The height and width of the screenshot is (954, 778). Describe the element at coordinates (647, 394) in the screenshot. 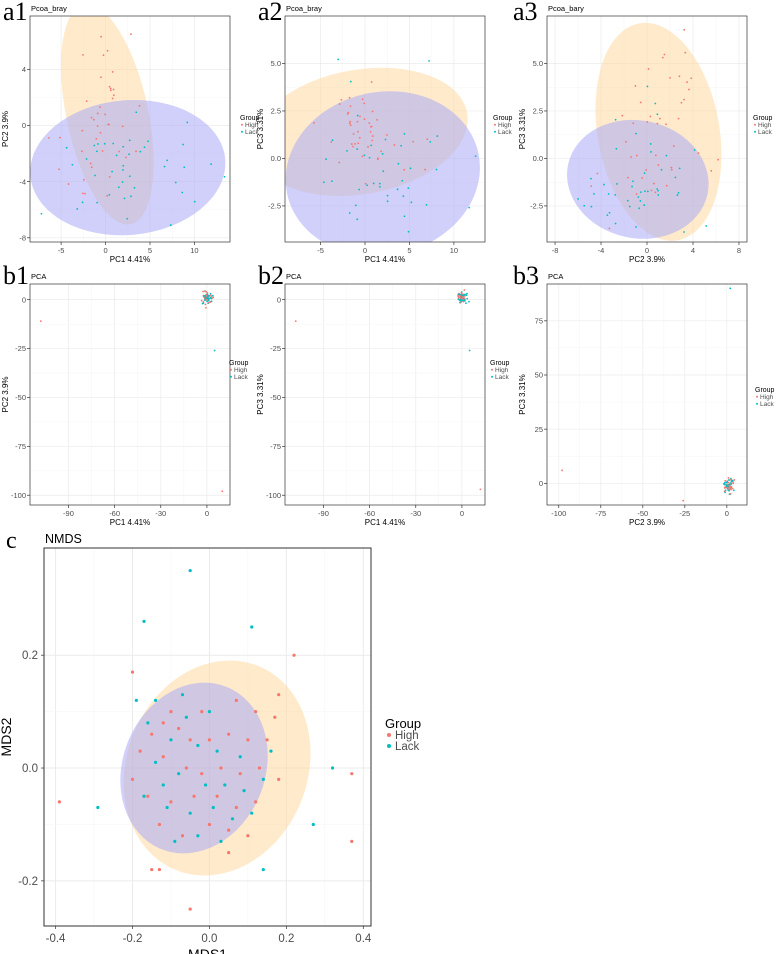

I see `gridlines` at that location.